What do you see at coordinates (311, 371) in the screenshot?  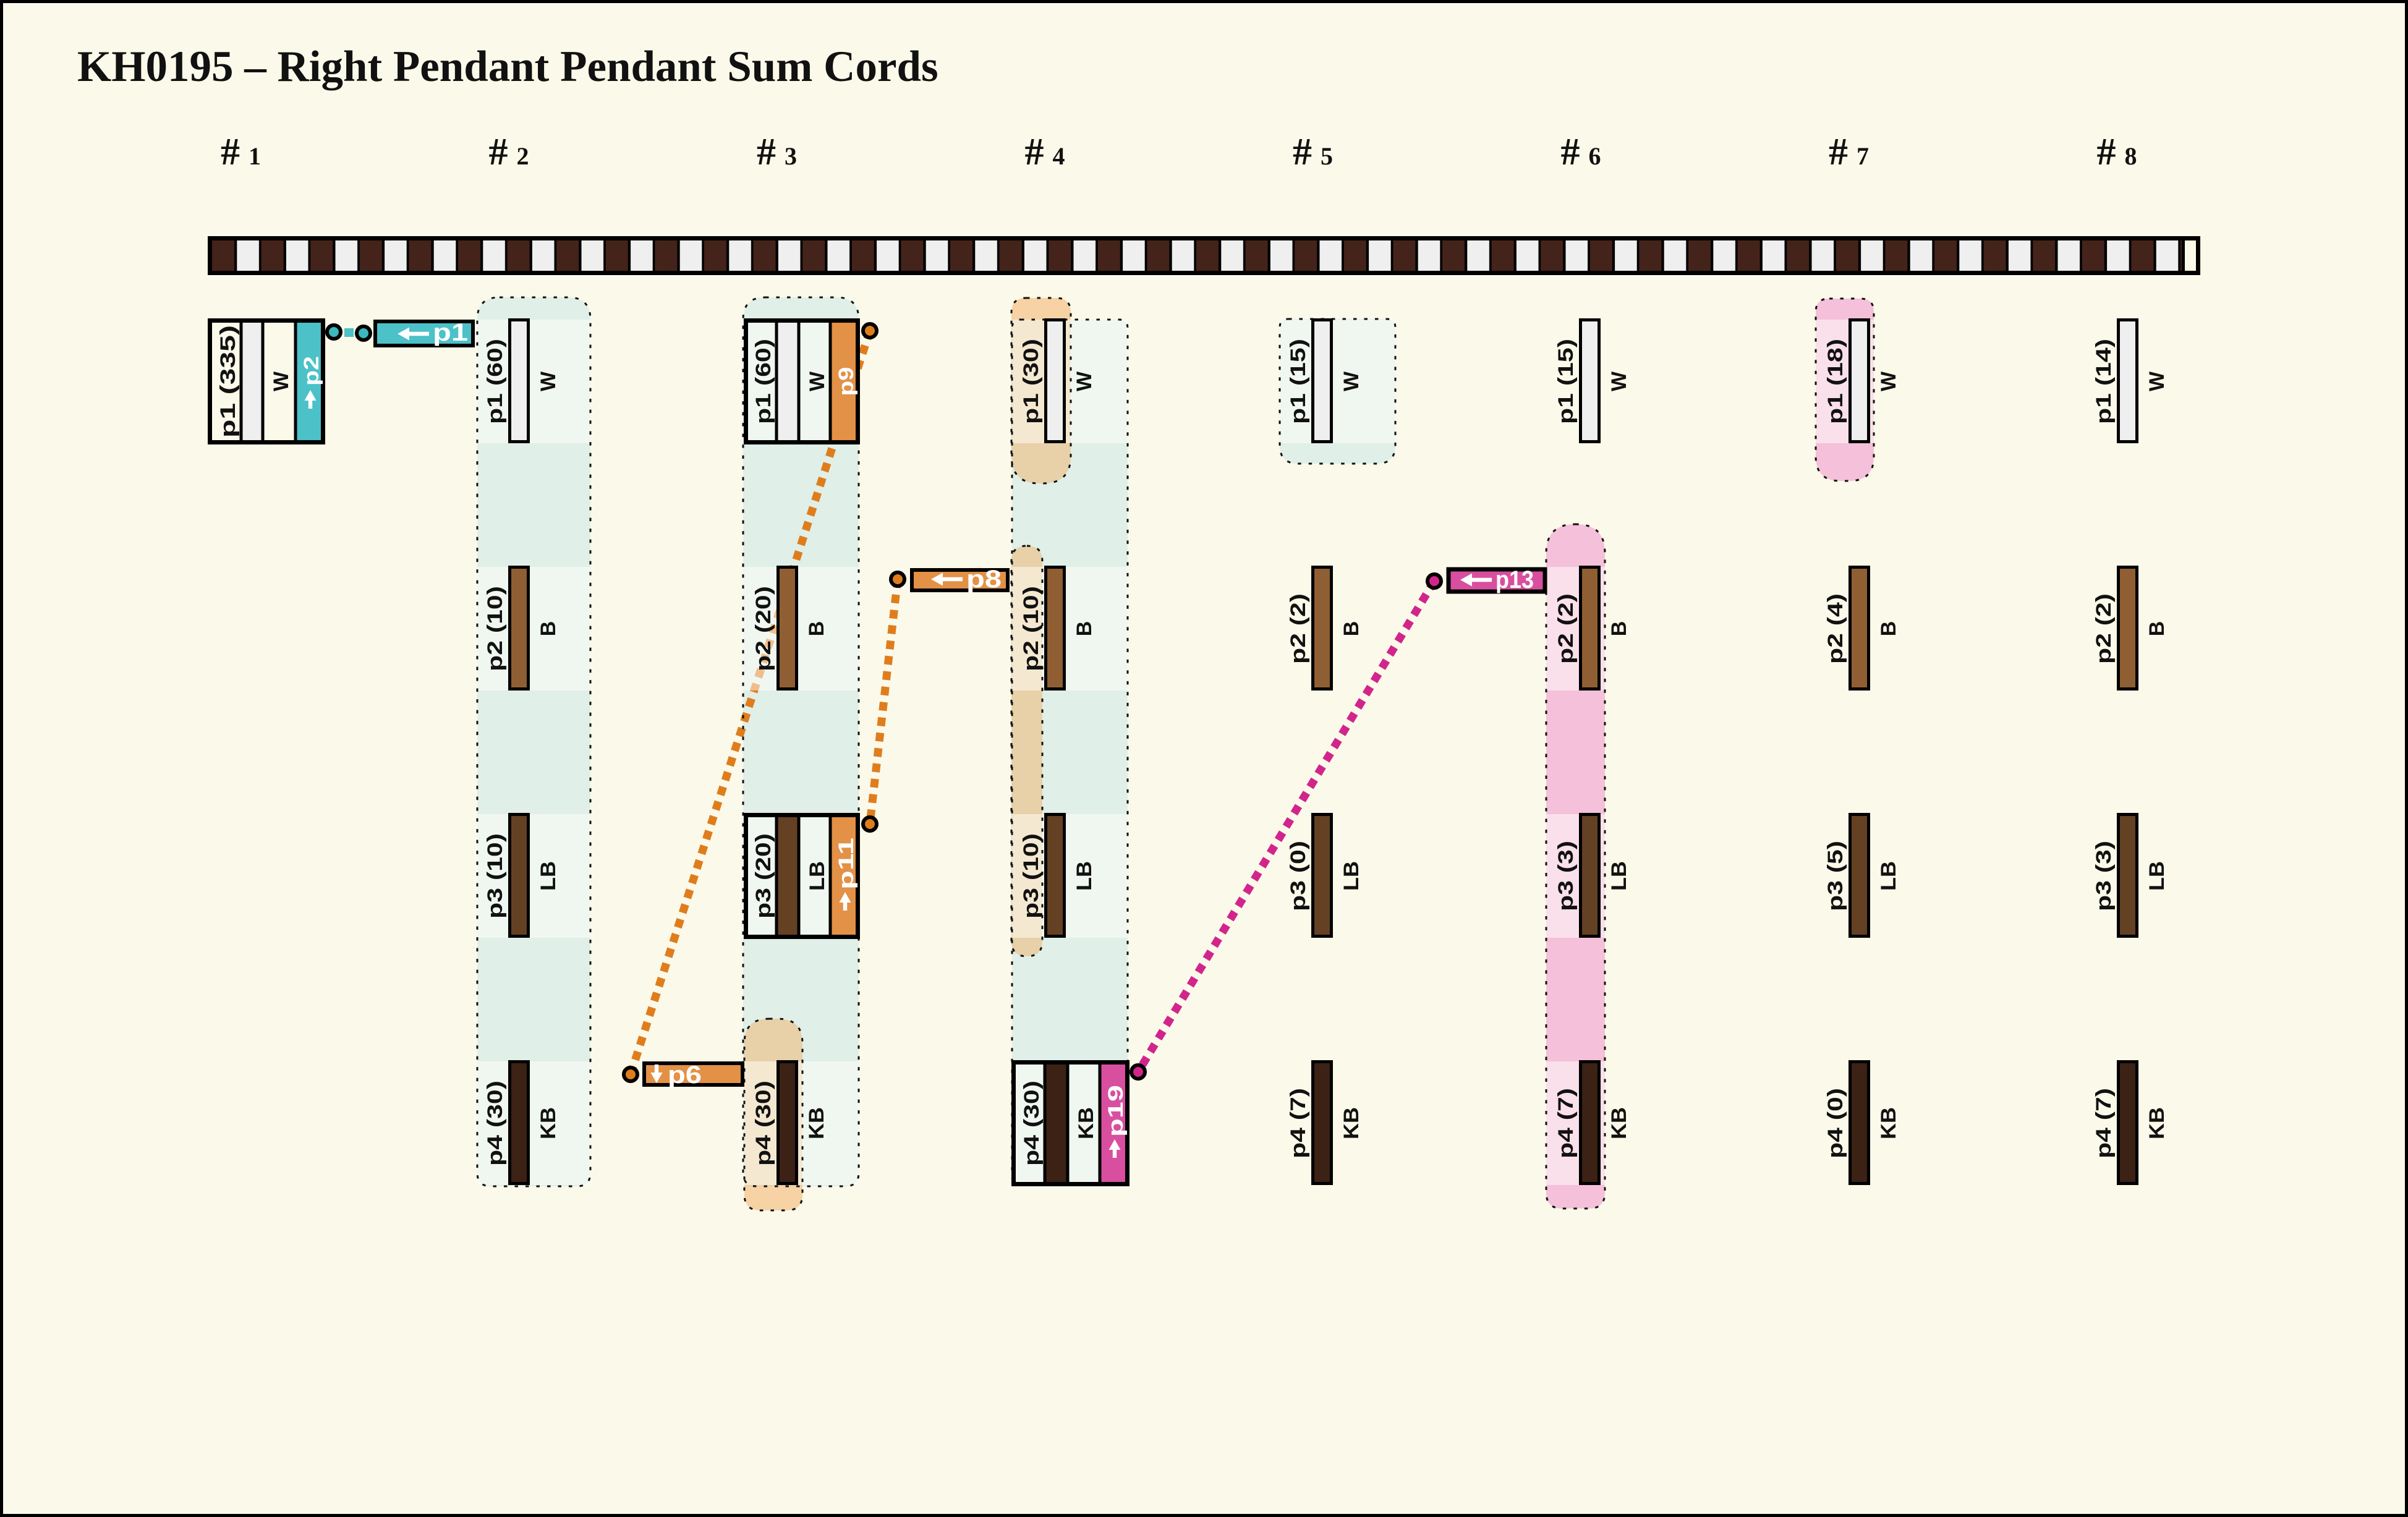 I see `svg-text: p2` at bounding box center [311, 371].